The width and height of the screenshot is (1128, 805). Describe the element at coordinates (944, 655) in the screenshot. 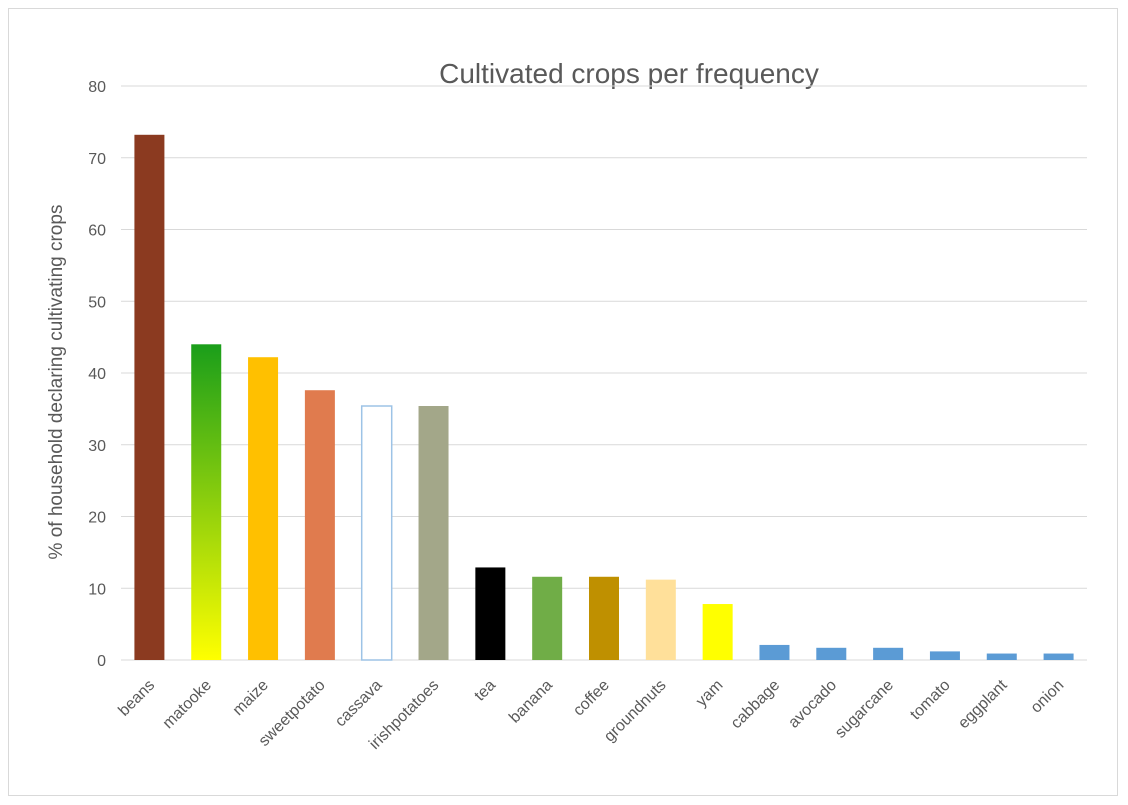

I see `bar-tomato` at that location.